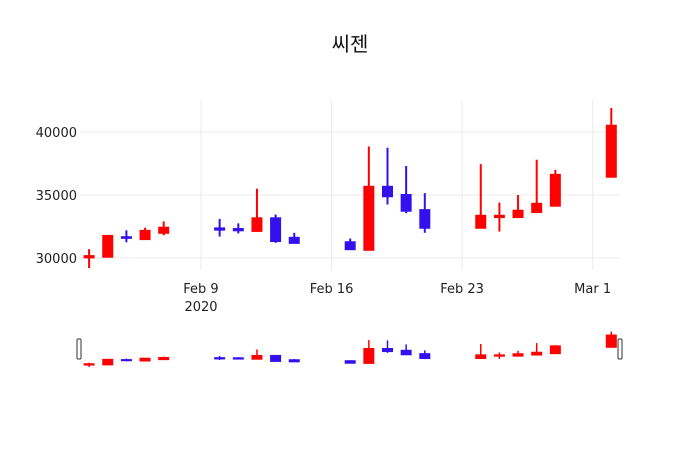 The width and height of the screenshot is (700, 450). I want to click on x-axis: Feb 9 2020 Feb 16 Feb 23 Mar 1, so click(397, 298).